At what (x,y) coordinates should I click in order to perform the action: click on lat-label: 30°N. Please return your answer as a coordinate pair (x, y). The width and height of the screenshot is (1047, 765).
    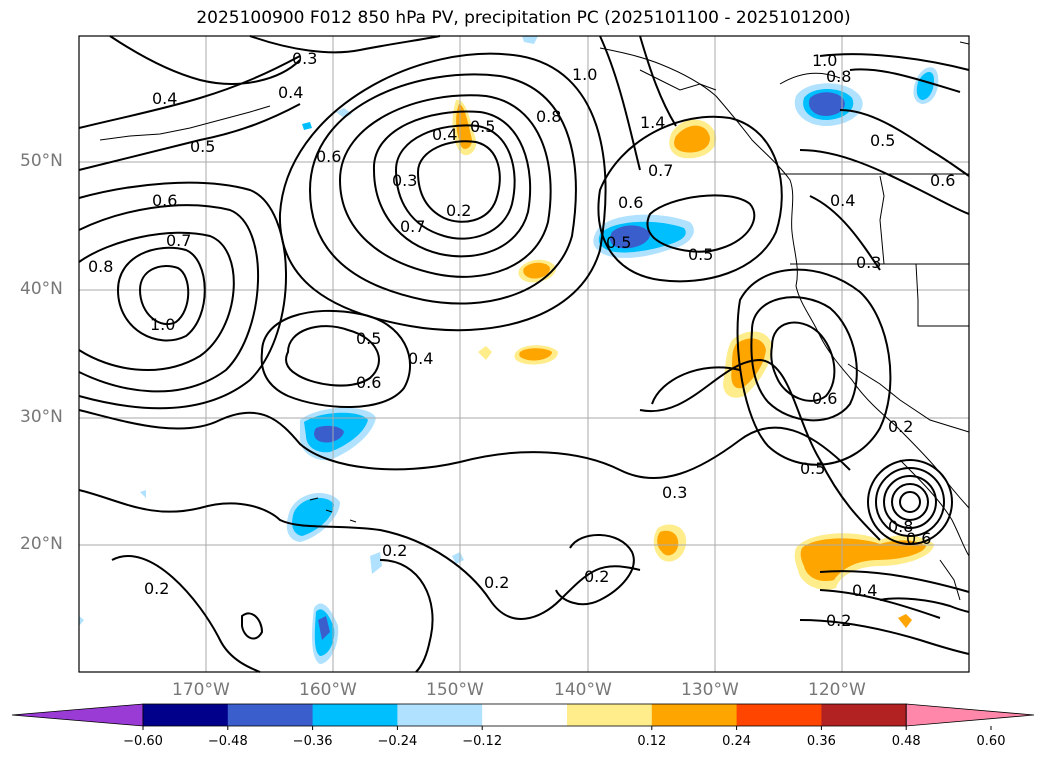
    Looking at the image, I should click on (41, 417).